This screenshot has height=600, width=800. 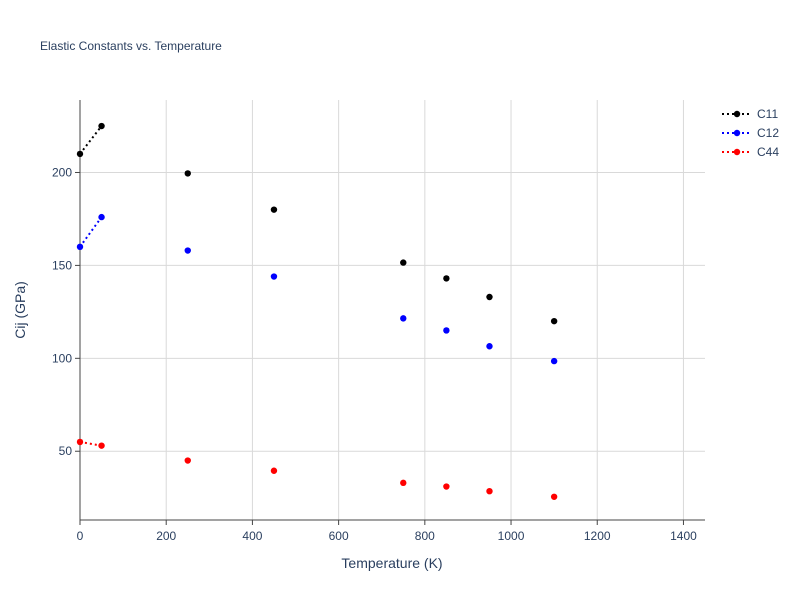 What do you see at coordinates (62, 265) in the screenshot?
I see `y-tick-label: 150` at bounding box center [62, 265].